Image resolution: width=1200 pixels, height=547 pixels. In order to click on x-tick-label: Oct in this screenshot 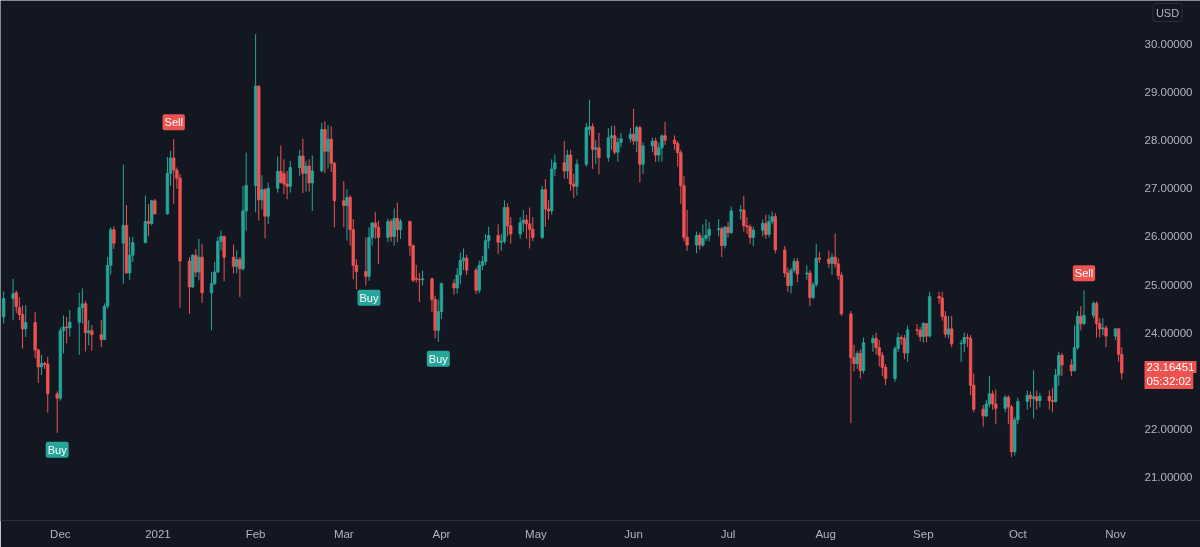, I will do `click(1018, 533)`.